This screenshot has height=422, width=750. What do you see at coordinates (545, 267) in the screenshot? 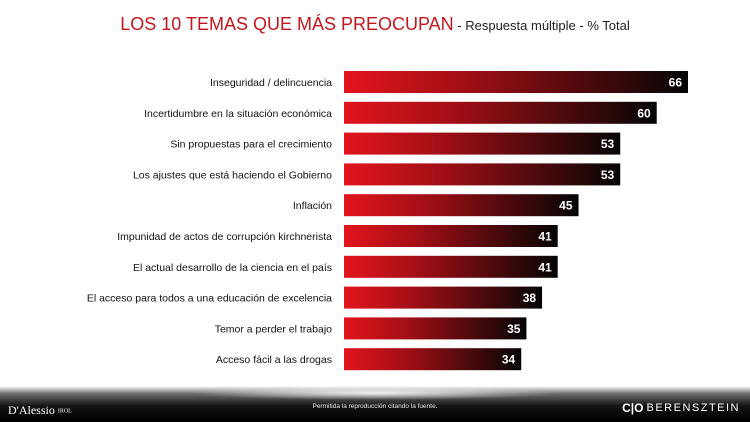
I see `value-label-7: 41` at bounding box center [545, 267].